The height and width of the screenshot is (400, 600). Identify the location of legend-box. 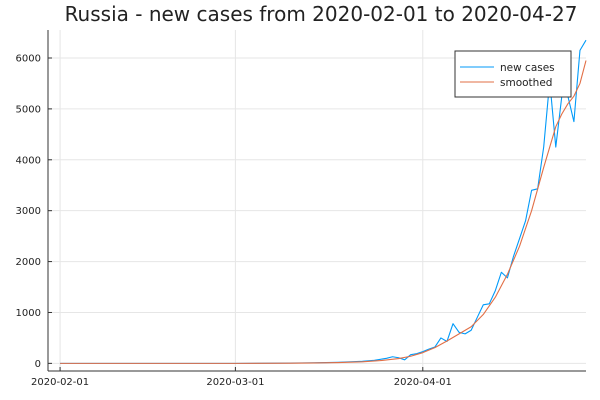
(513, 74).